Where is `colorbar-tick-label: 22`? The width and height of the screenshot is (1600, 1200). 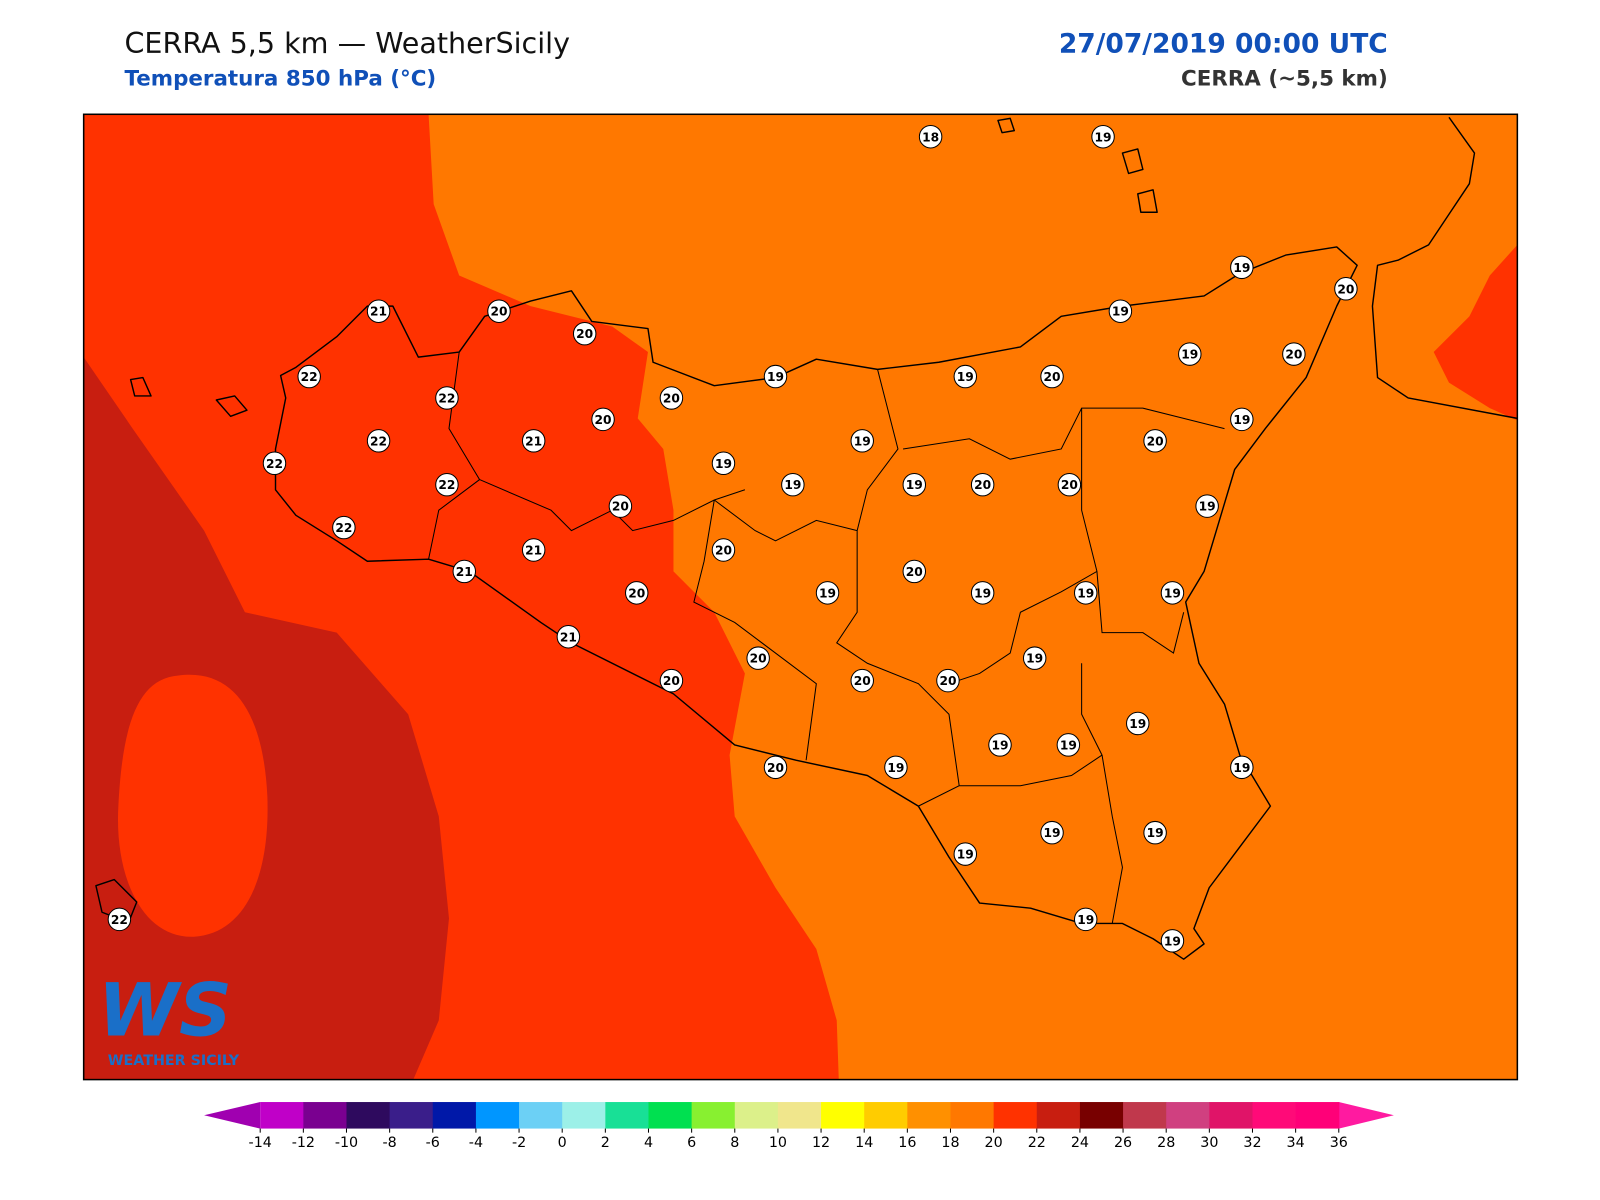 colorbar-tick-label: 22 is located at coordinates (1037, 1143).